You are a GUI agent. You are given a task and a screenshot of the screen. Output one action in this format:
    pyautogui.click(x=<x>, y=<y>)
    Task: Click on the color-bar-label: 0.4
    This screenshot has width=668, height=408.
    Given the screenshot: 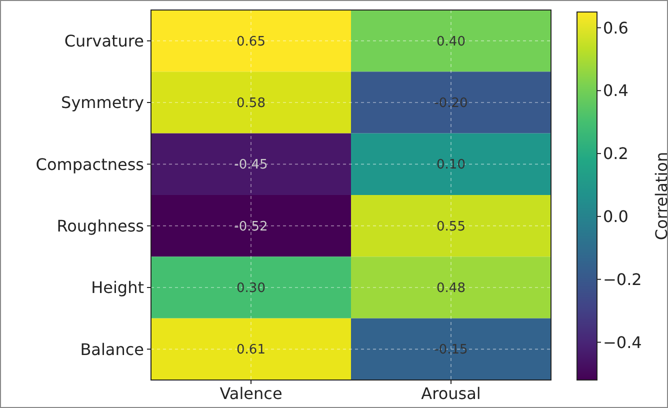 What is the action you would take?
    pyautogui.click(x=615, y=90)
    